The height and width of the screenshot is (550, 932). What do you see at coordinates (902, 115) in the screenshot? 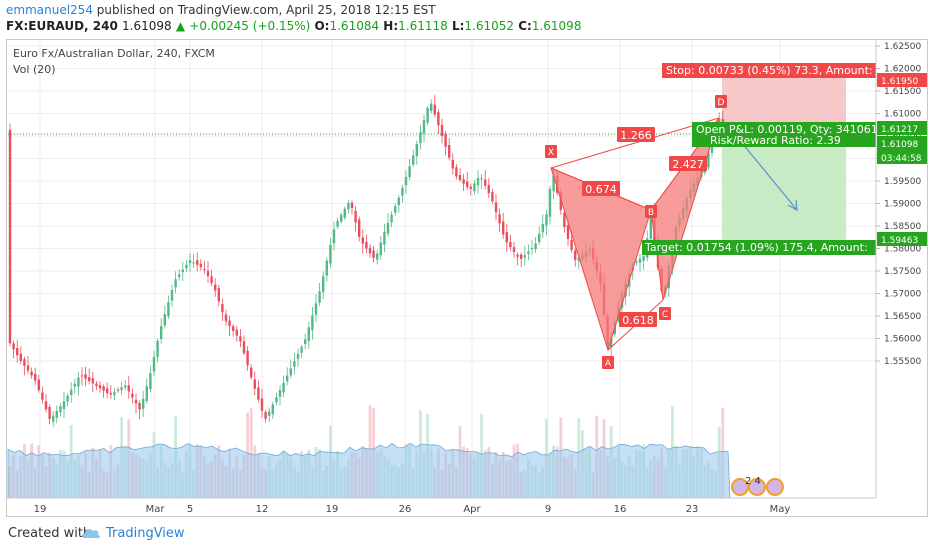
I see `price-tick-label: 1.61000` at bounding box center [902, 115].